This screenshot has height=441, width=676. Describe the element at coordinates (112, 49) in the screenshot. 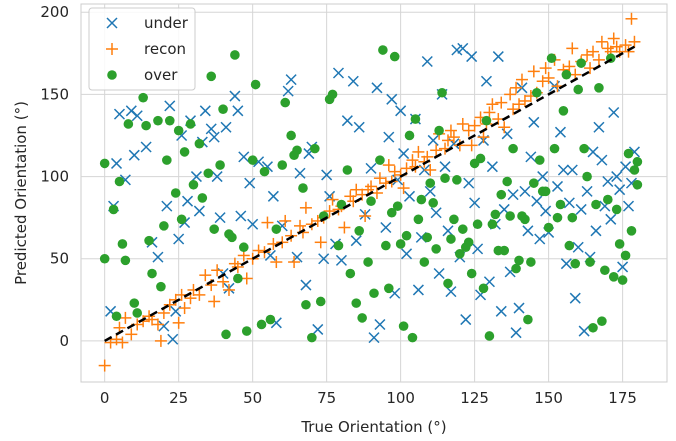

I see `legend-marker-recon` at that location.